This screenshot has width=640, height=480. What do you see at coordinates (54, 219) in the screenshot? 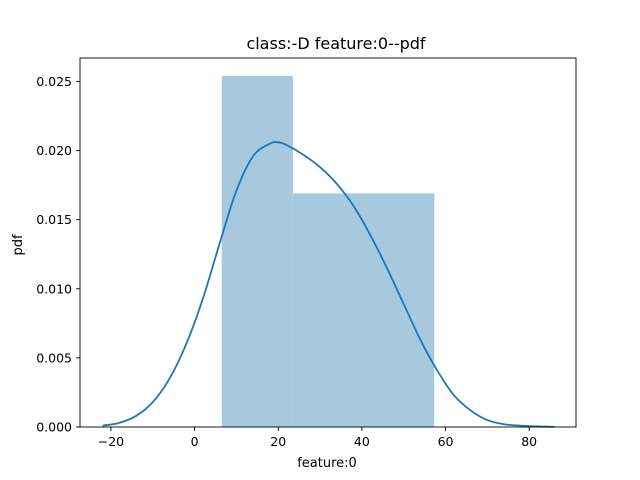
I see `y-tick-label: 0.015` at bounding box center [54, 219].